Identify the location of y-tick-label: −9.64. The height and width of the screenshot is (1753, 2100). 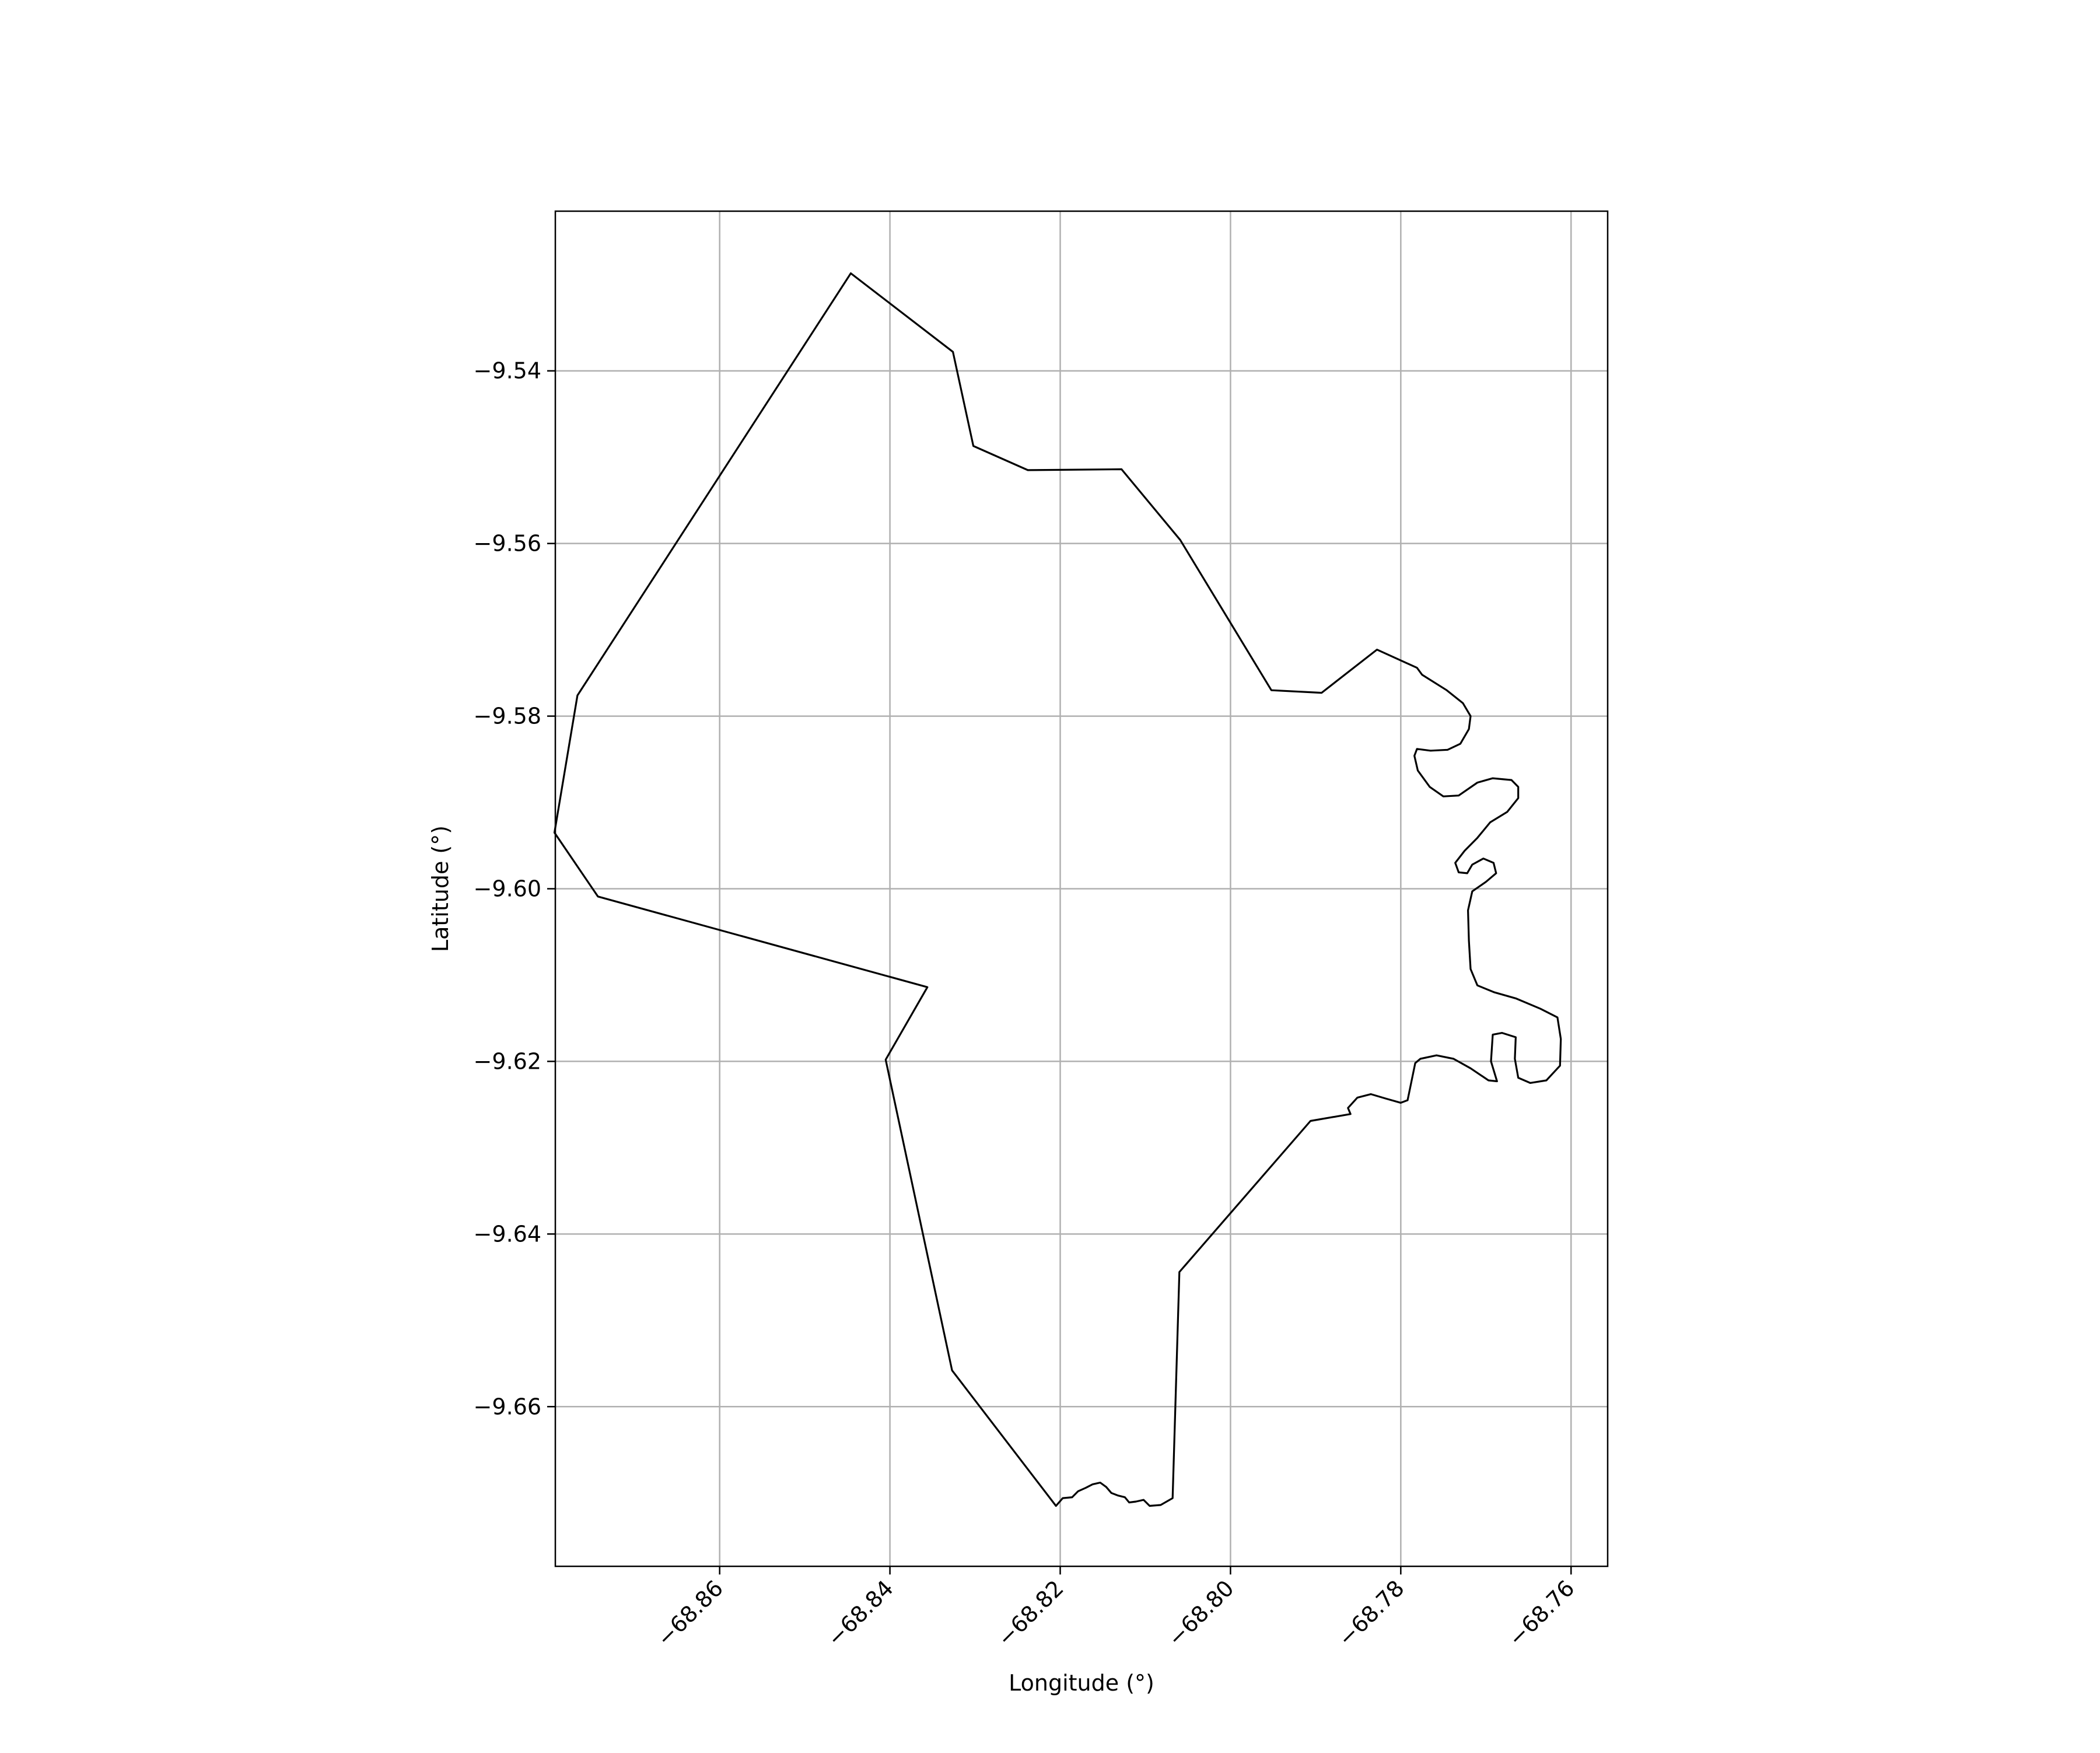
(508, 1234).